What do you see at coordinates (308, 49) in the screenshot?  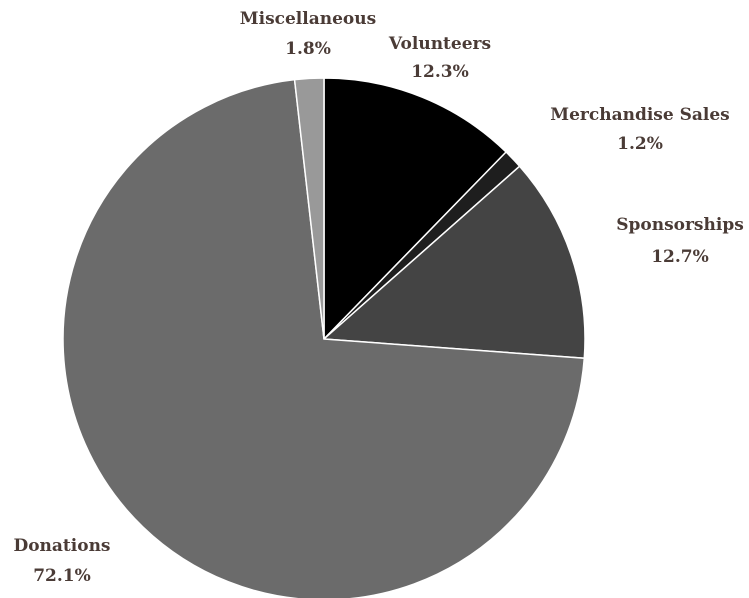 I see `slice-value-miscellaneous: 1.8%` at bounding box center [308, 49].